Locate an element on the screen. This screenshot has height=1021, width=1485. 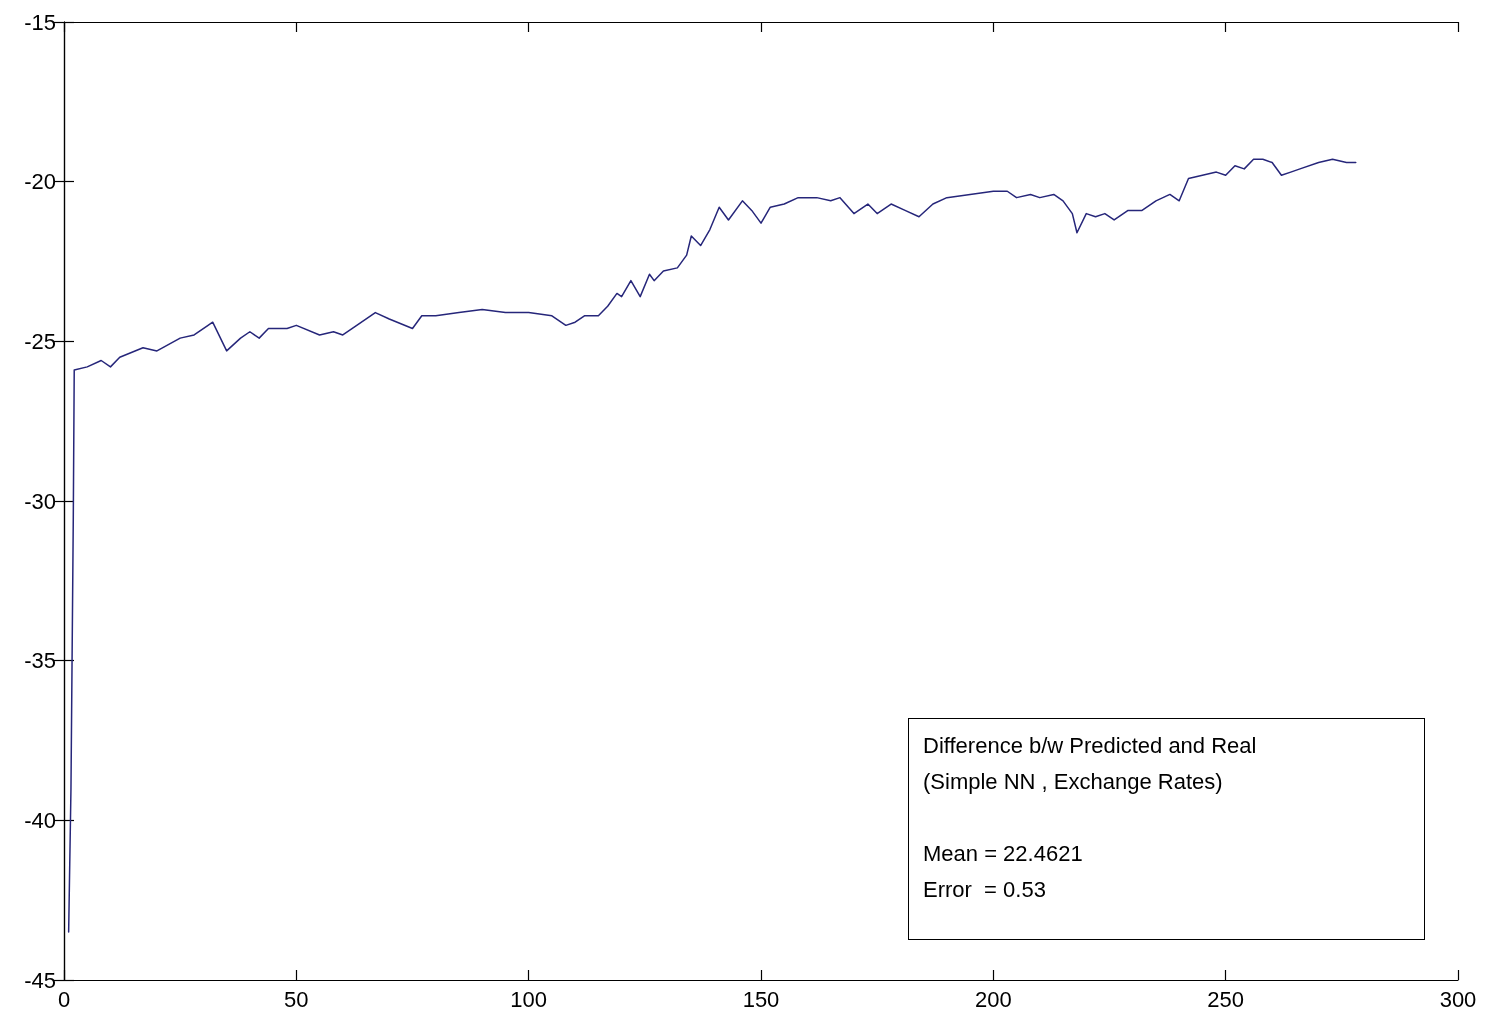
y-tick-label: -40 is located at coordinates (40, 820).